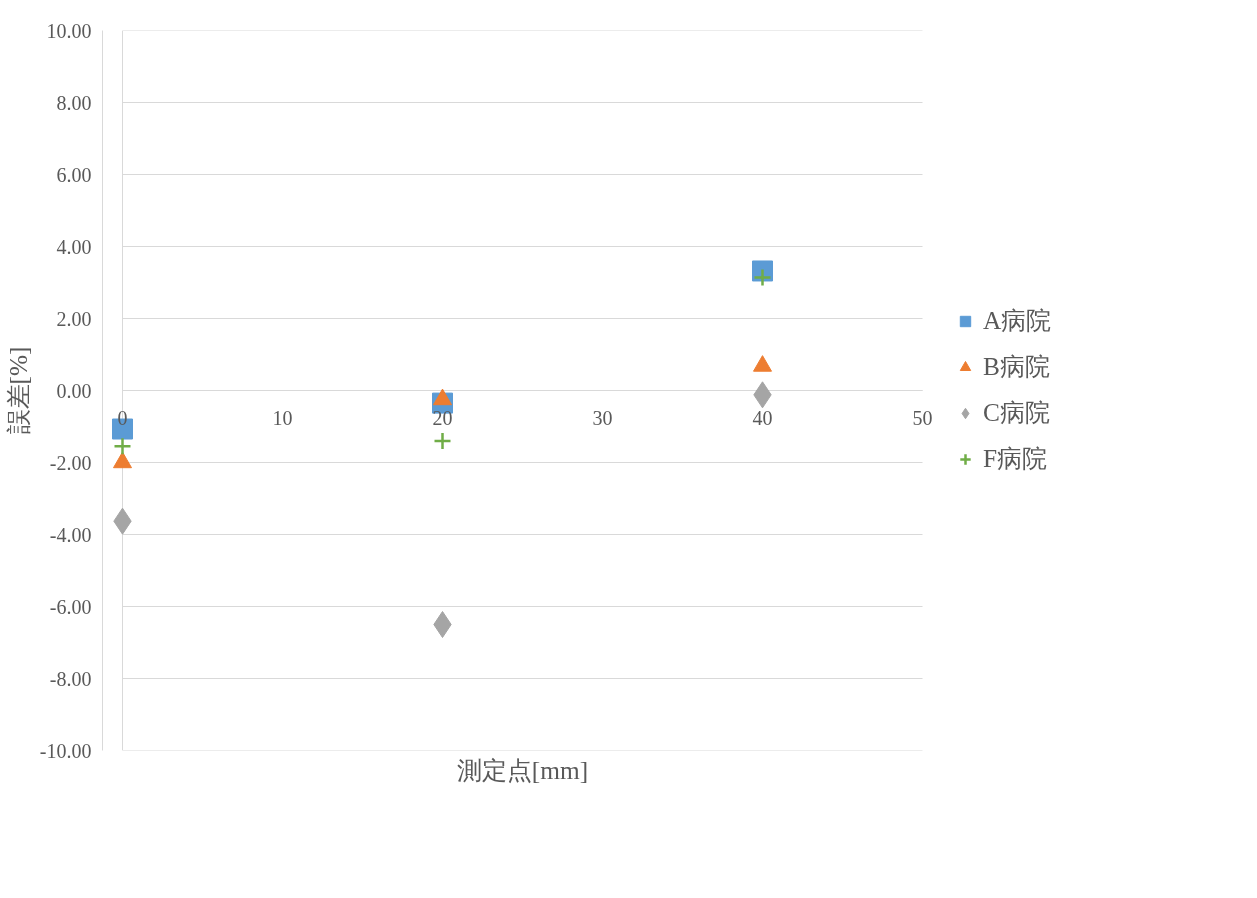 Image resolution: width=1257 pixels, height=898 pixels. What do you see at coordinates (922, 417) in the screenshot?
I see `x-tick-label: 50` at bounding box center [922, 417].